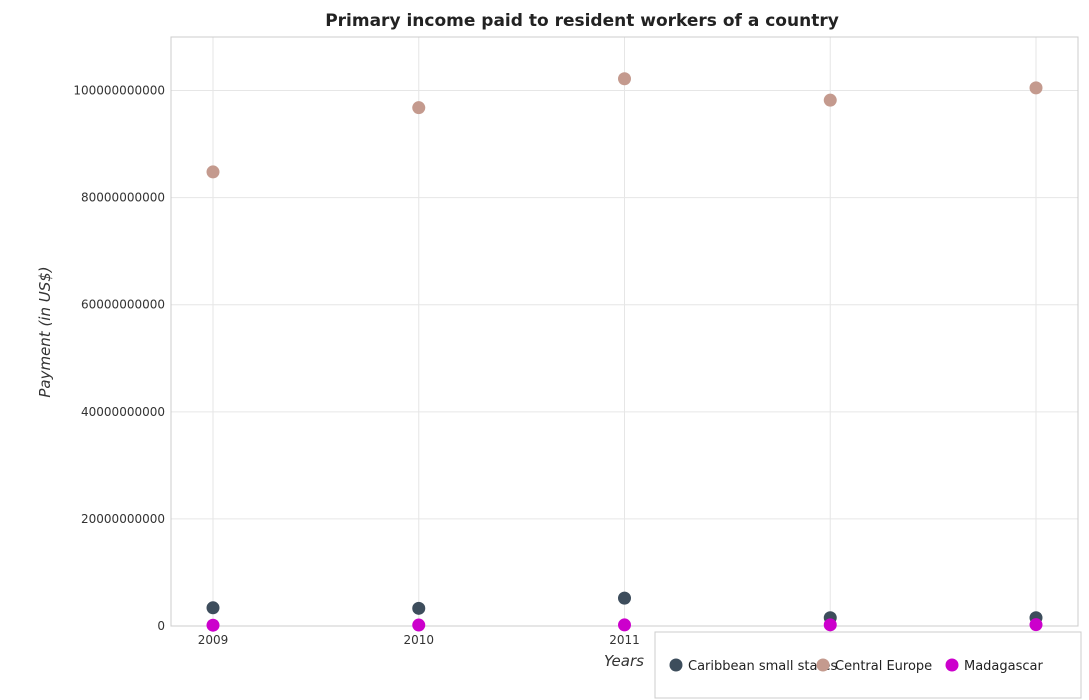 The height and width of the screenshot is (700, 1089). Describe the element at coordinates (883, 666) in the screenshot. I see `legend-label-central-europe: Central Europe` at that location.